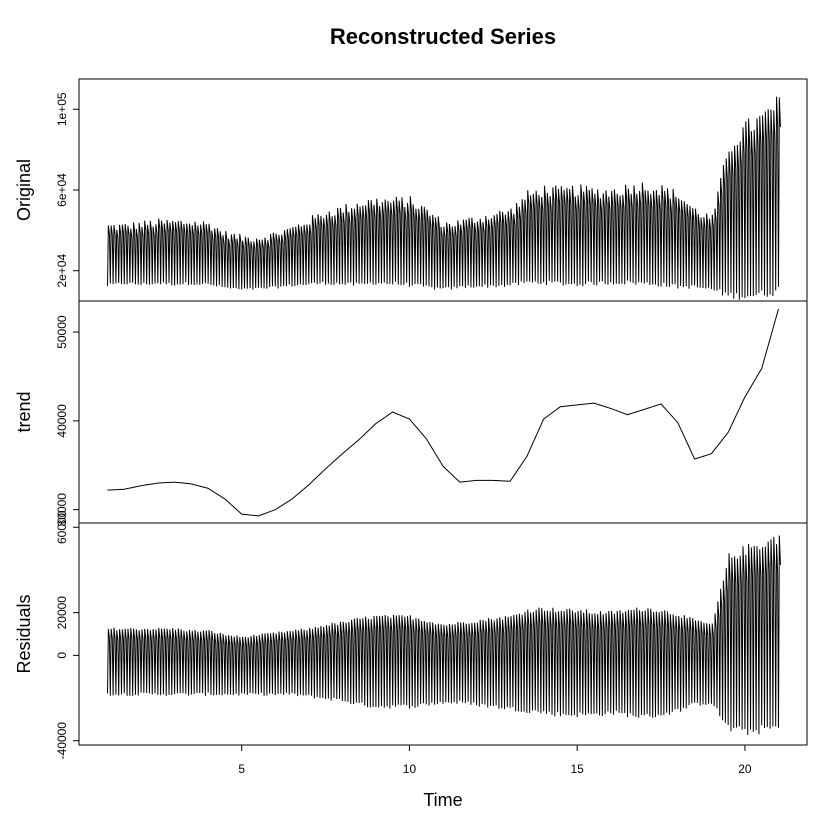 The width and height of the screenshot is (840, 840). What do you see at coordinates (442, 800) in the screenshot?
I see `x-axis-label: Time` at bounding box center [442, 800].